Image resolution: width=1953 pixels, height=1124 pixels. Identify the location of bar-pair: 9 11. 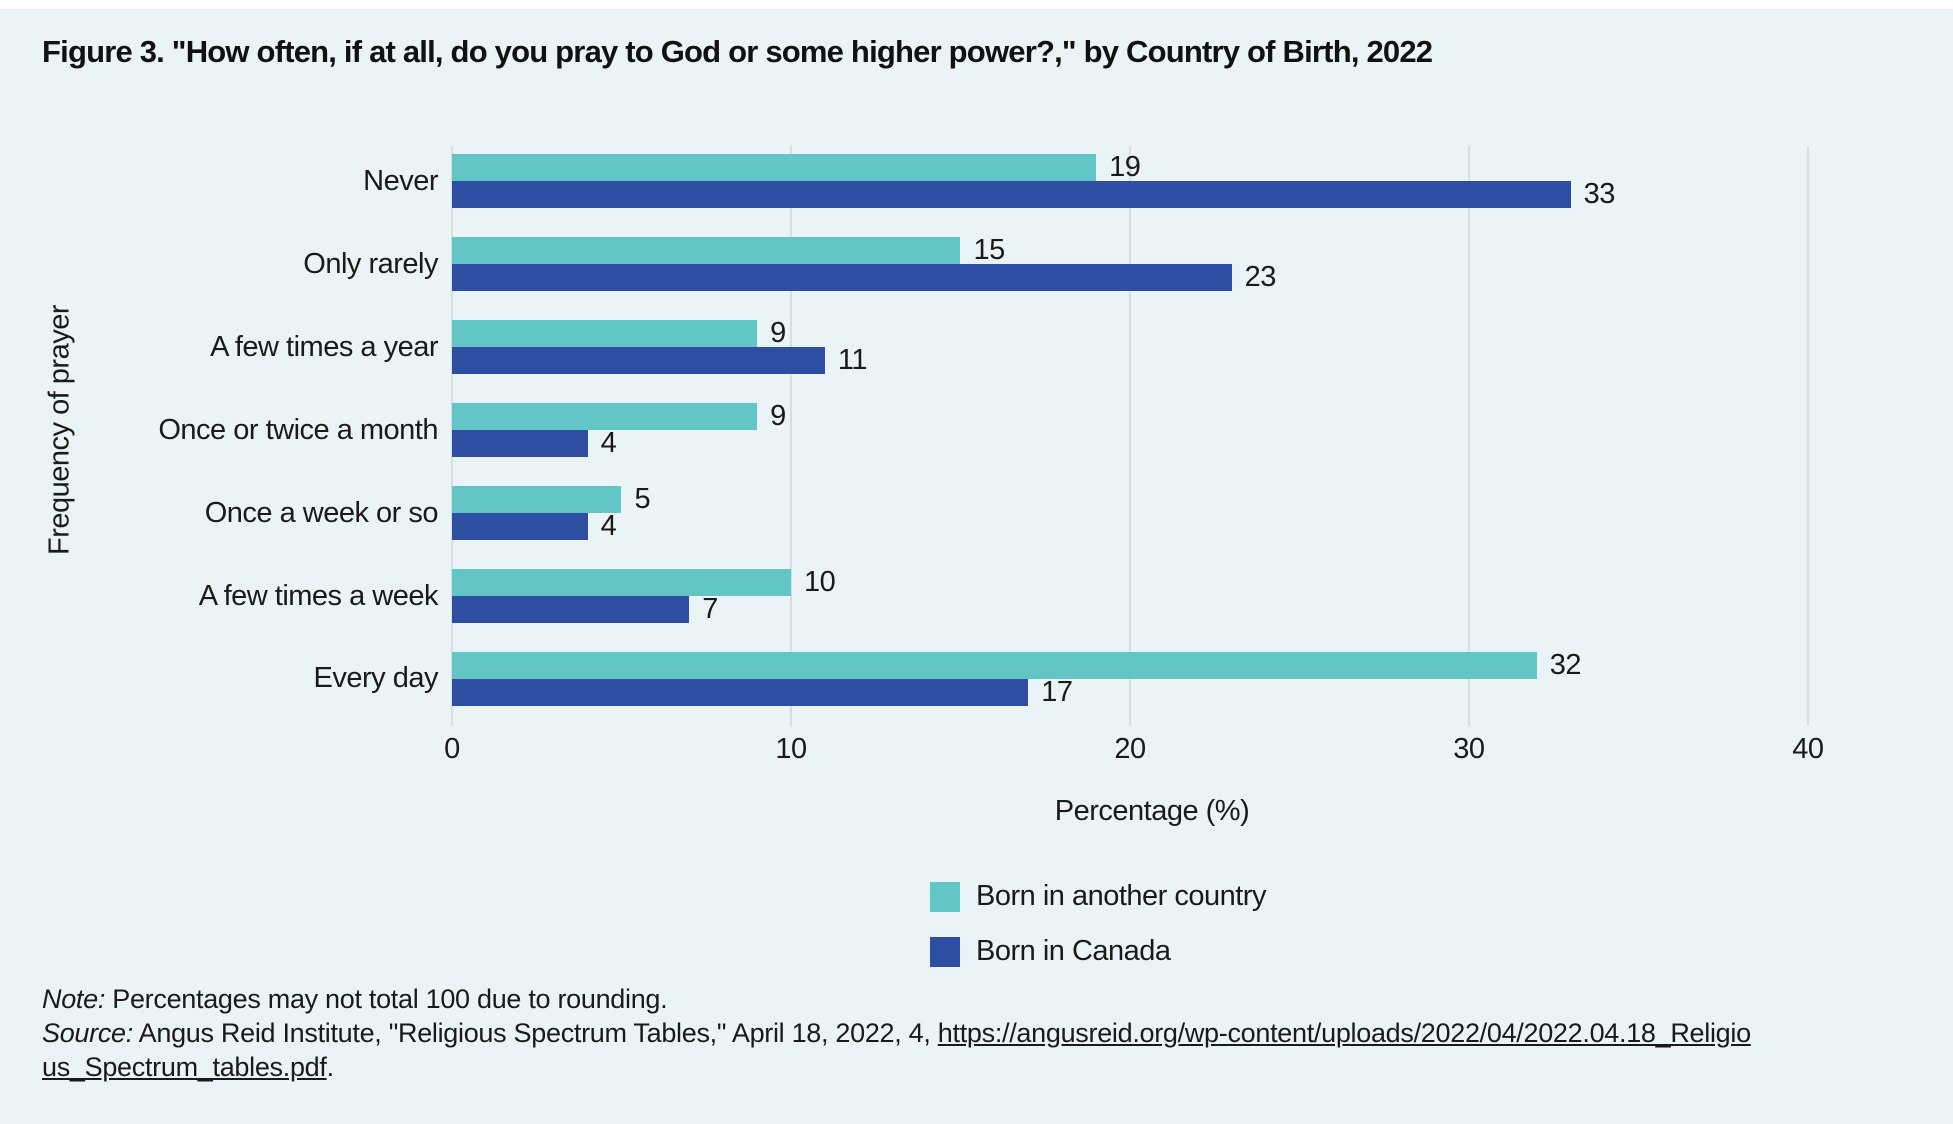
(1152, 347).